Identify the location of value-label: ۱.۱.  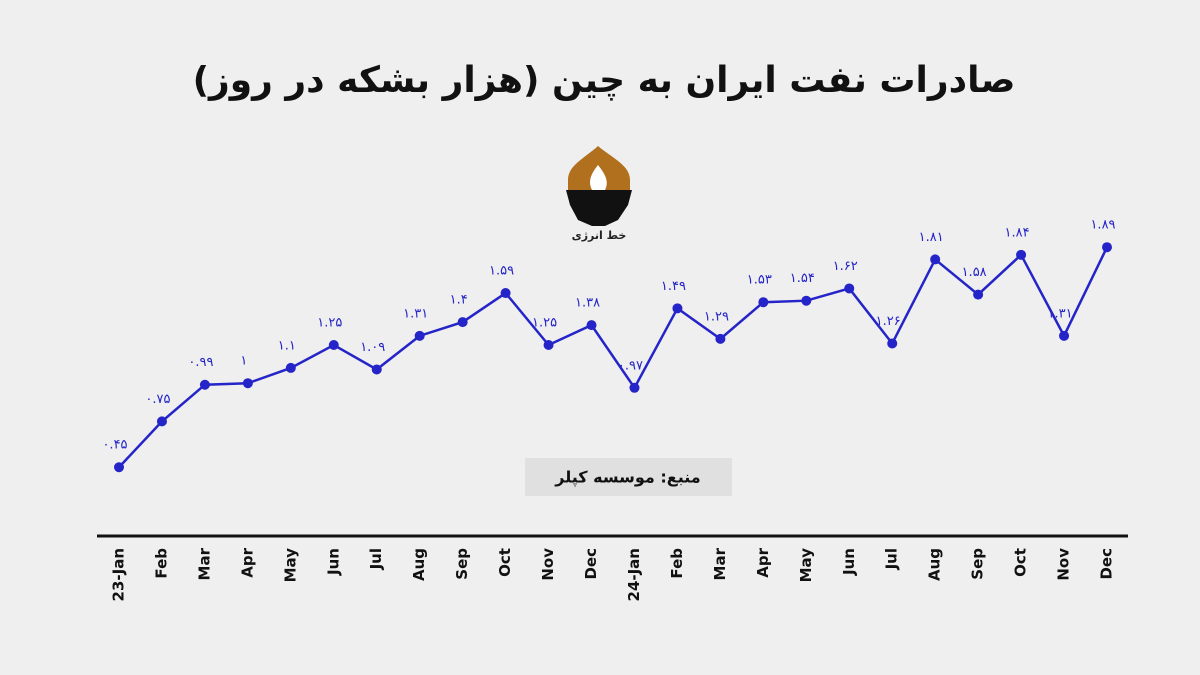
(287, 345).